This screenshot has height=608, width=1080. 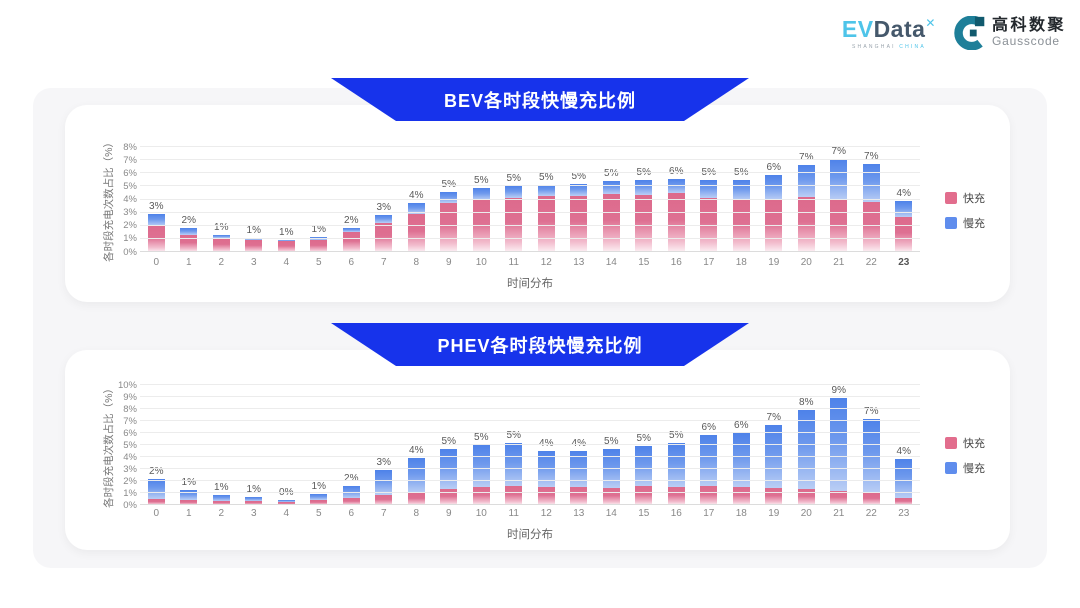 I want to click on x-tick: 0, so click(x=156, y=513).